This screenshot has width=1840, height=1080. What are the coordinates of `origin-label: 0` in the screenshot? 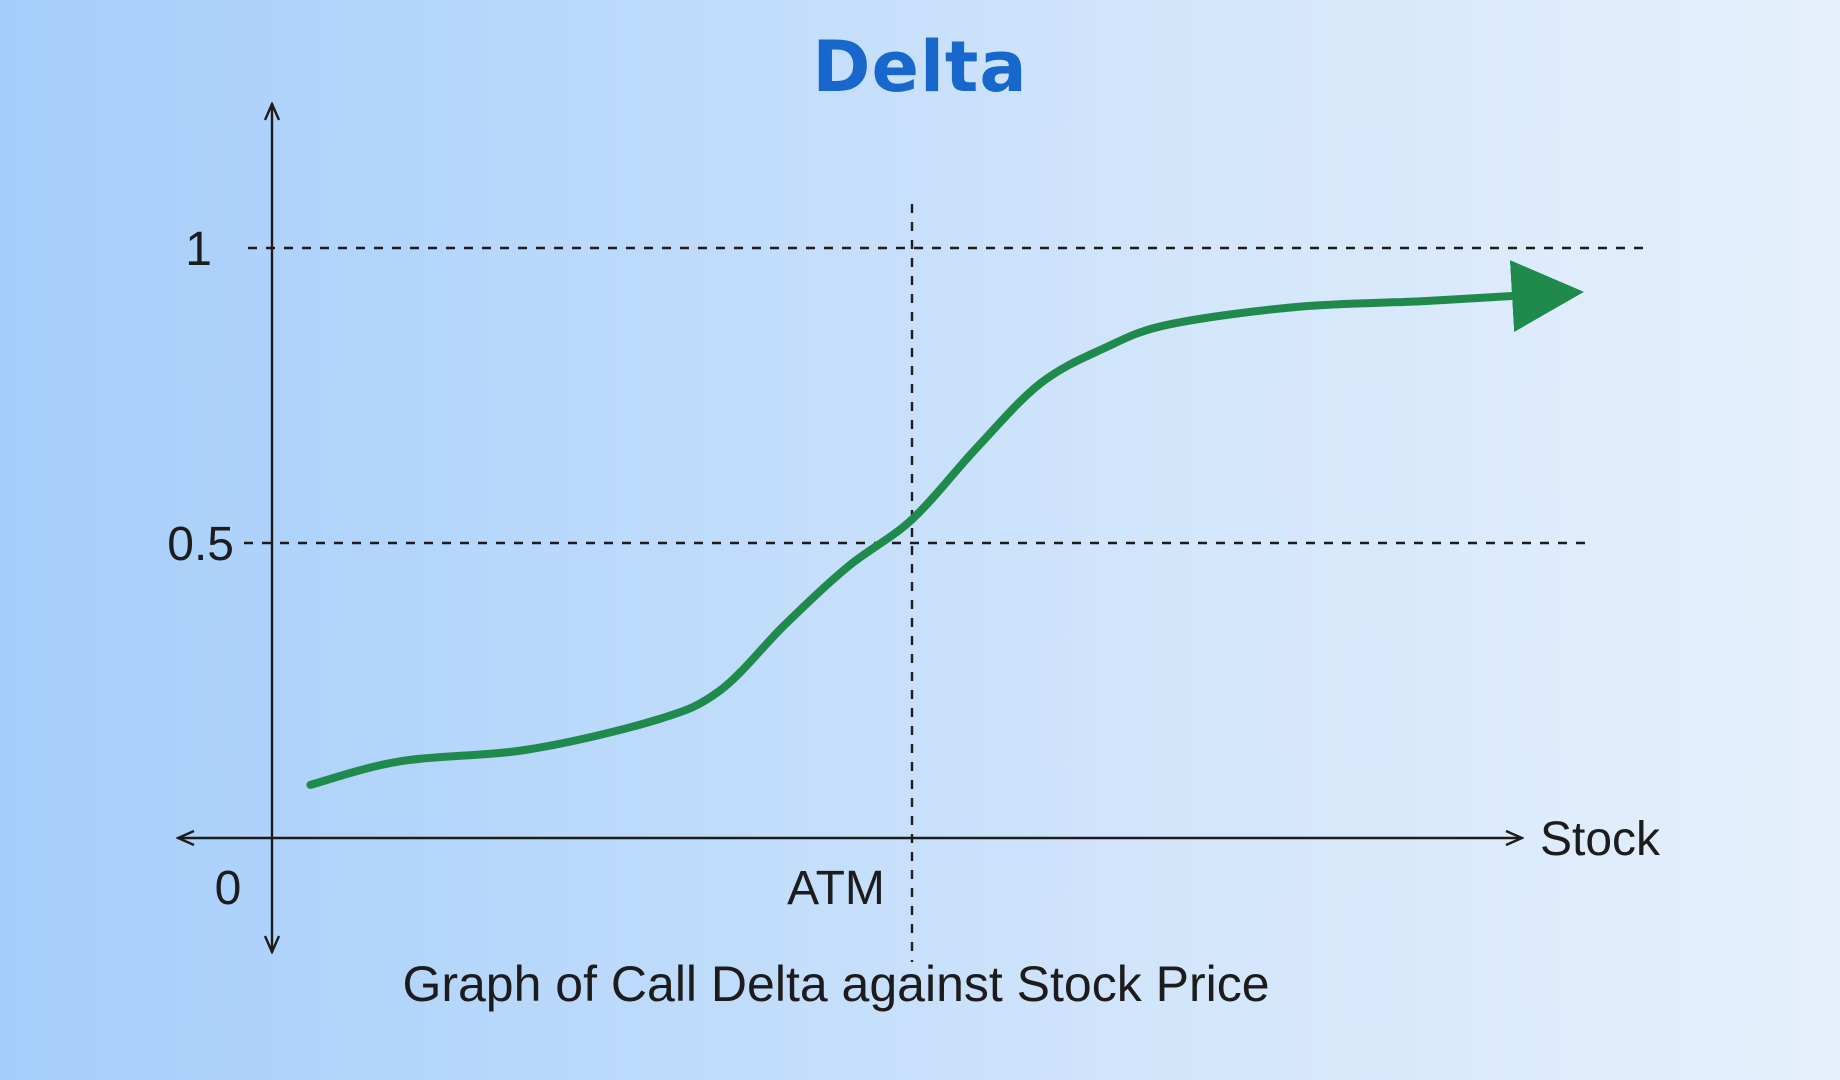 It's located at (228, 888).